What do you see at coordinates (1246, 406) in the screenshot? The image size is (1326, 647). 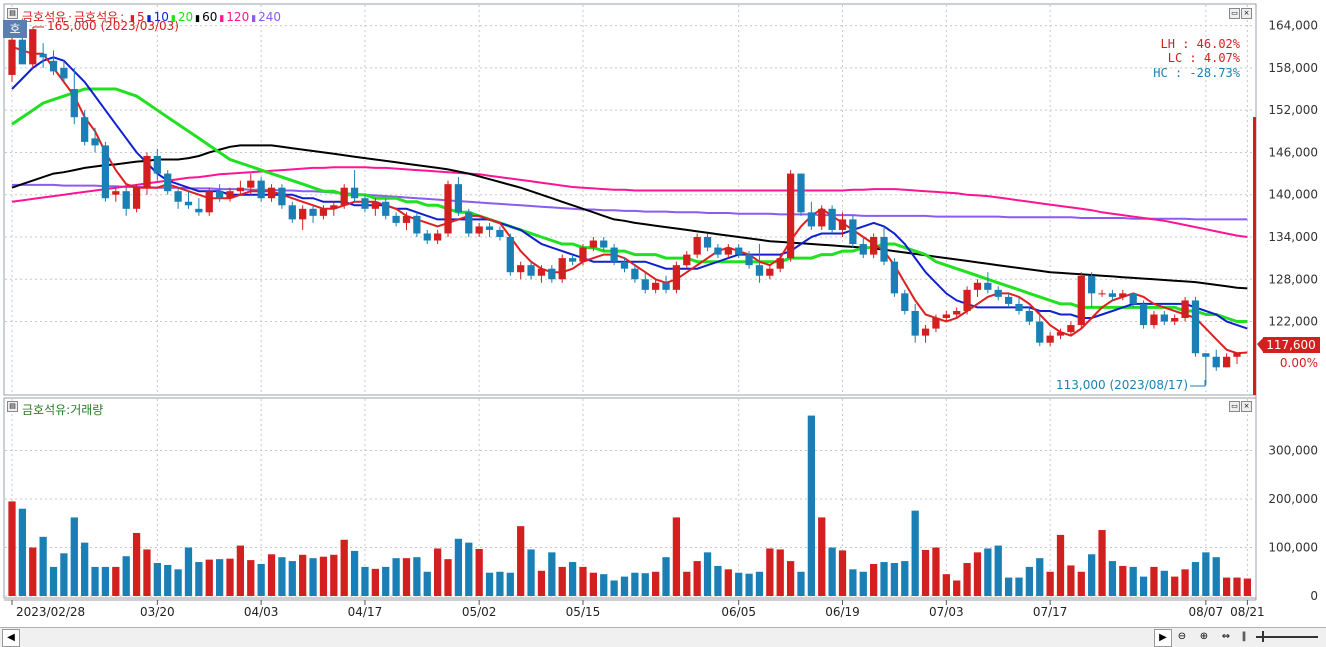 I see `volume-panel-close-button: ×` at bounding box center [1246, 406].